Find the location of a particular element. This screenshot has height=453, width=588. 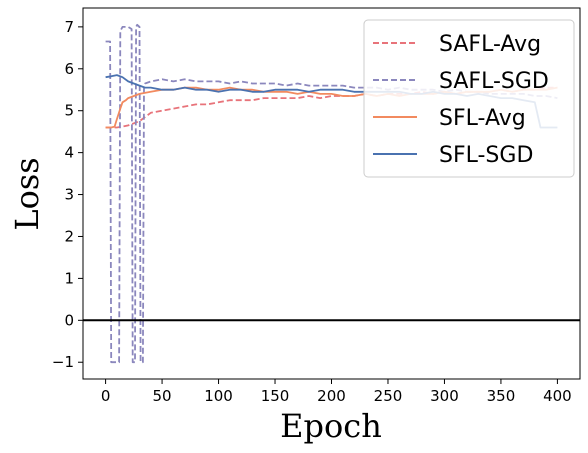

y-tick-label: −1 is located at coordinates (63, 362).